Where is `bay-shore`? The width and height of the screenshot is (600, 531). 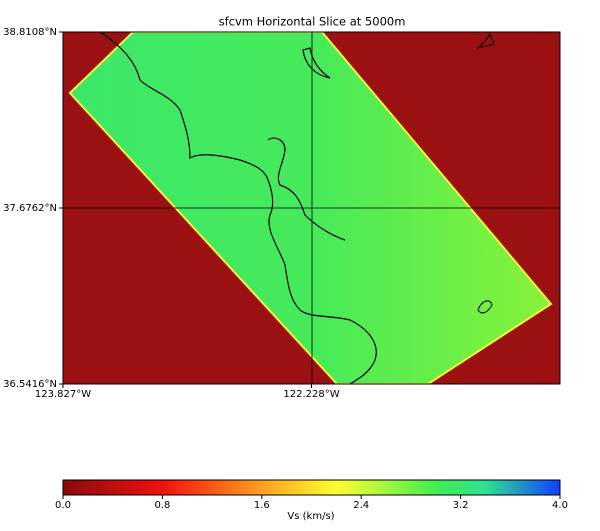 bay-shore is located at coordinates (306, 189).